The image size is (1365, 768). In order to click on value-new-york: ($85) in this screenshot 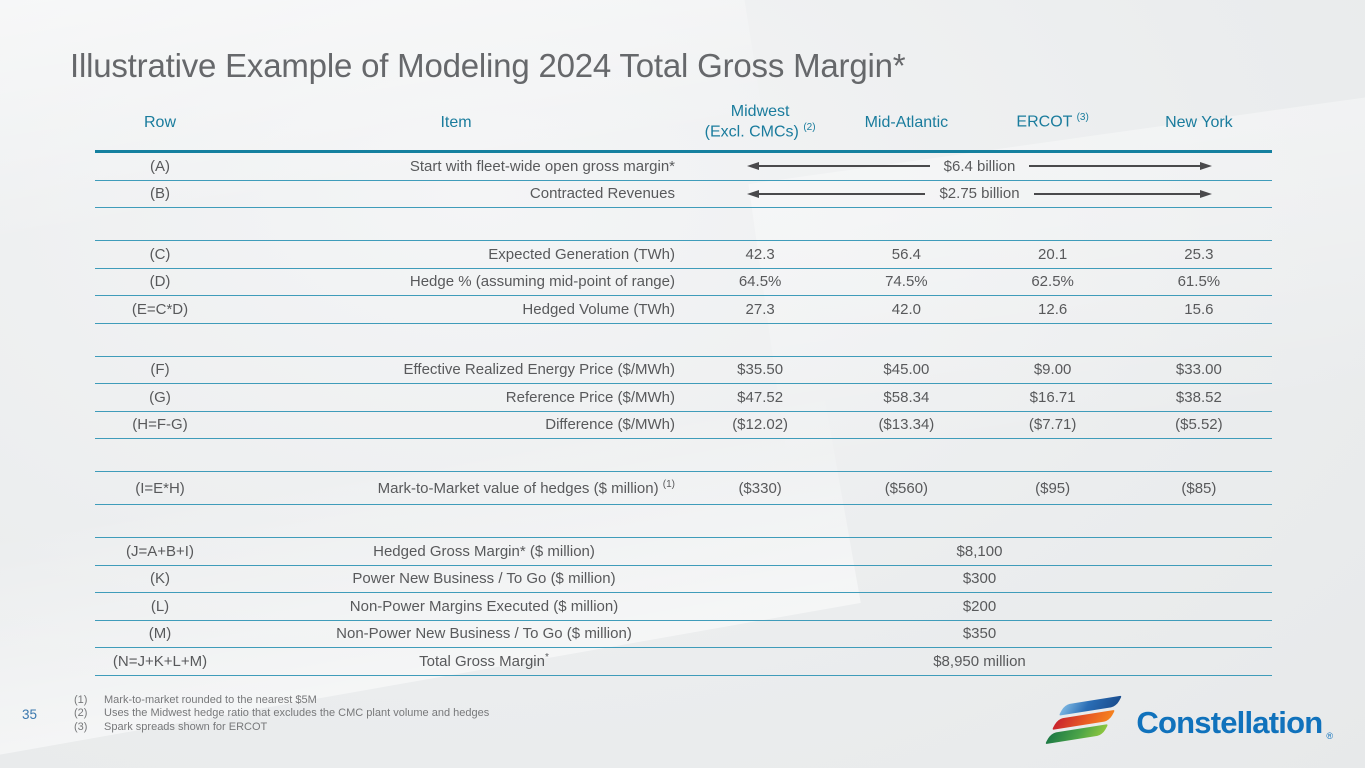, I will do `click(1199, 488)`.